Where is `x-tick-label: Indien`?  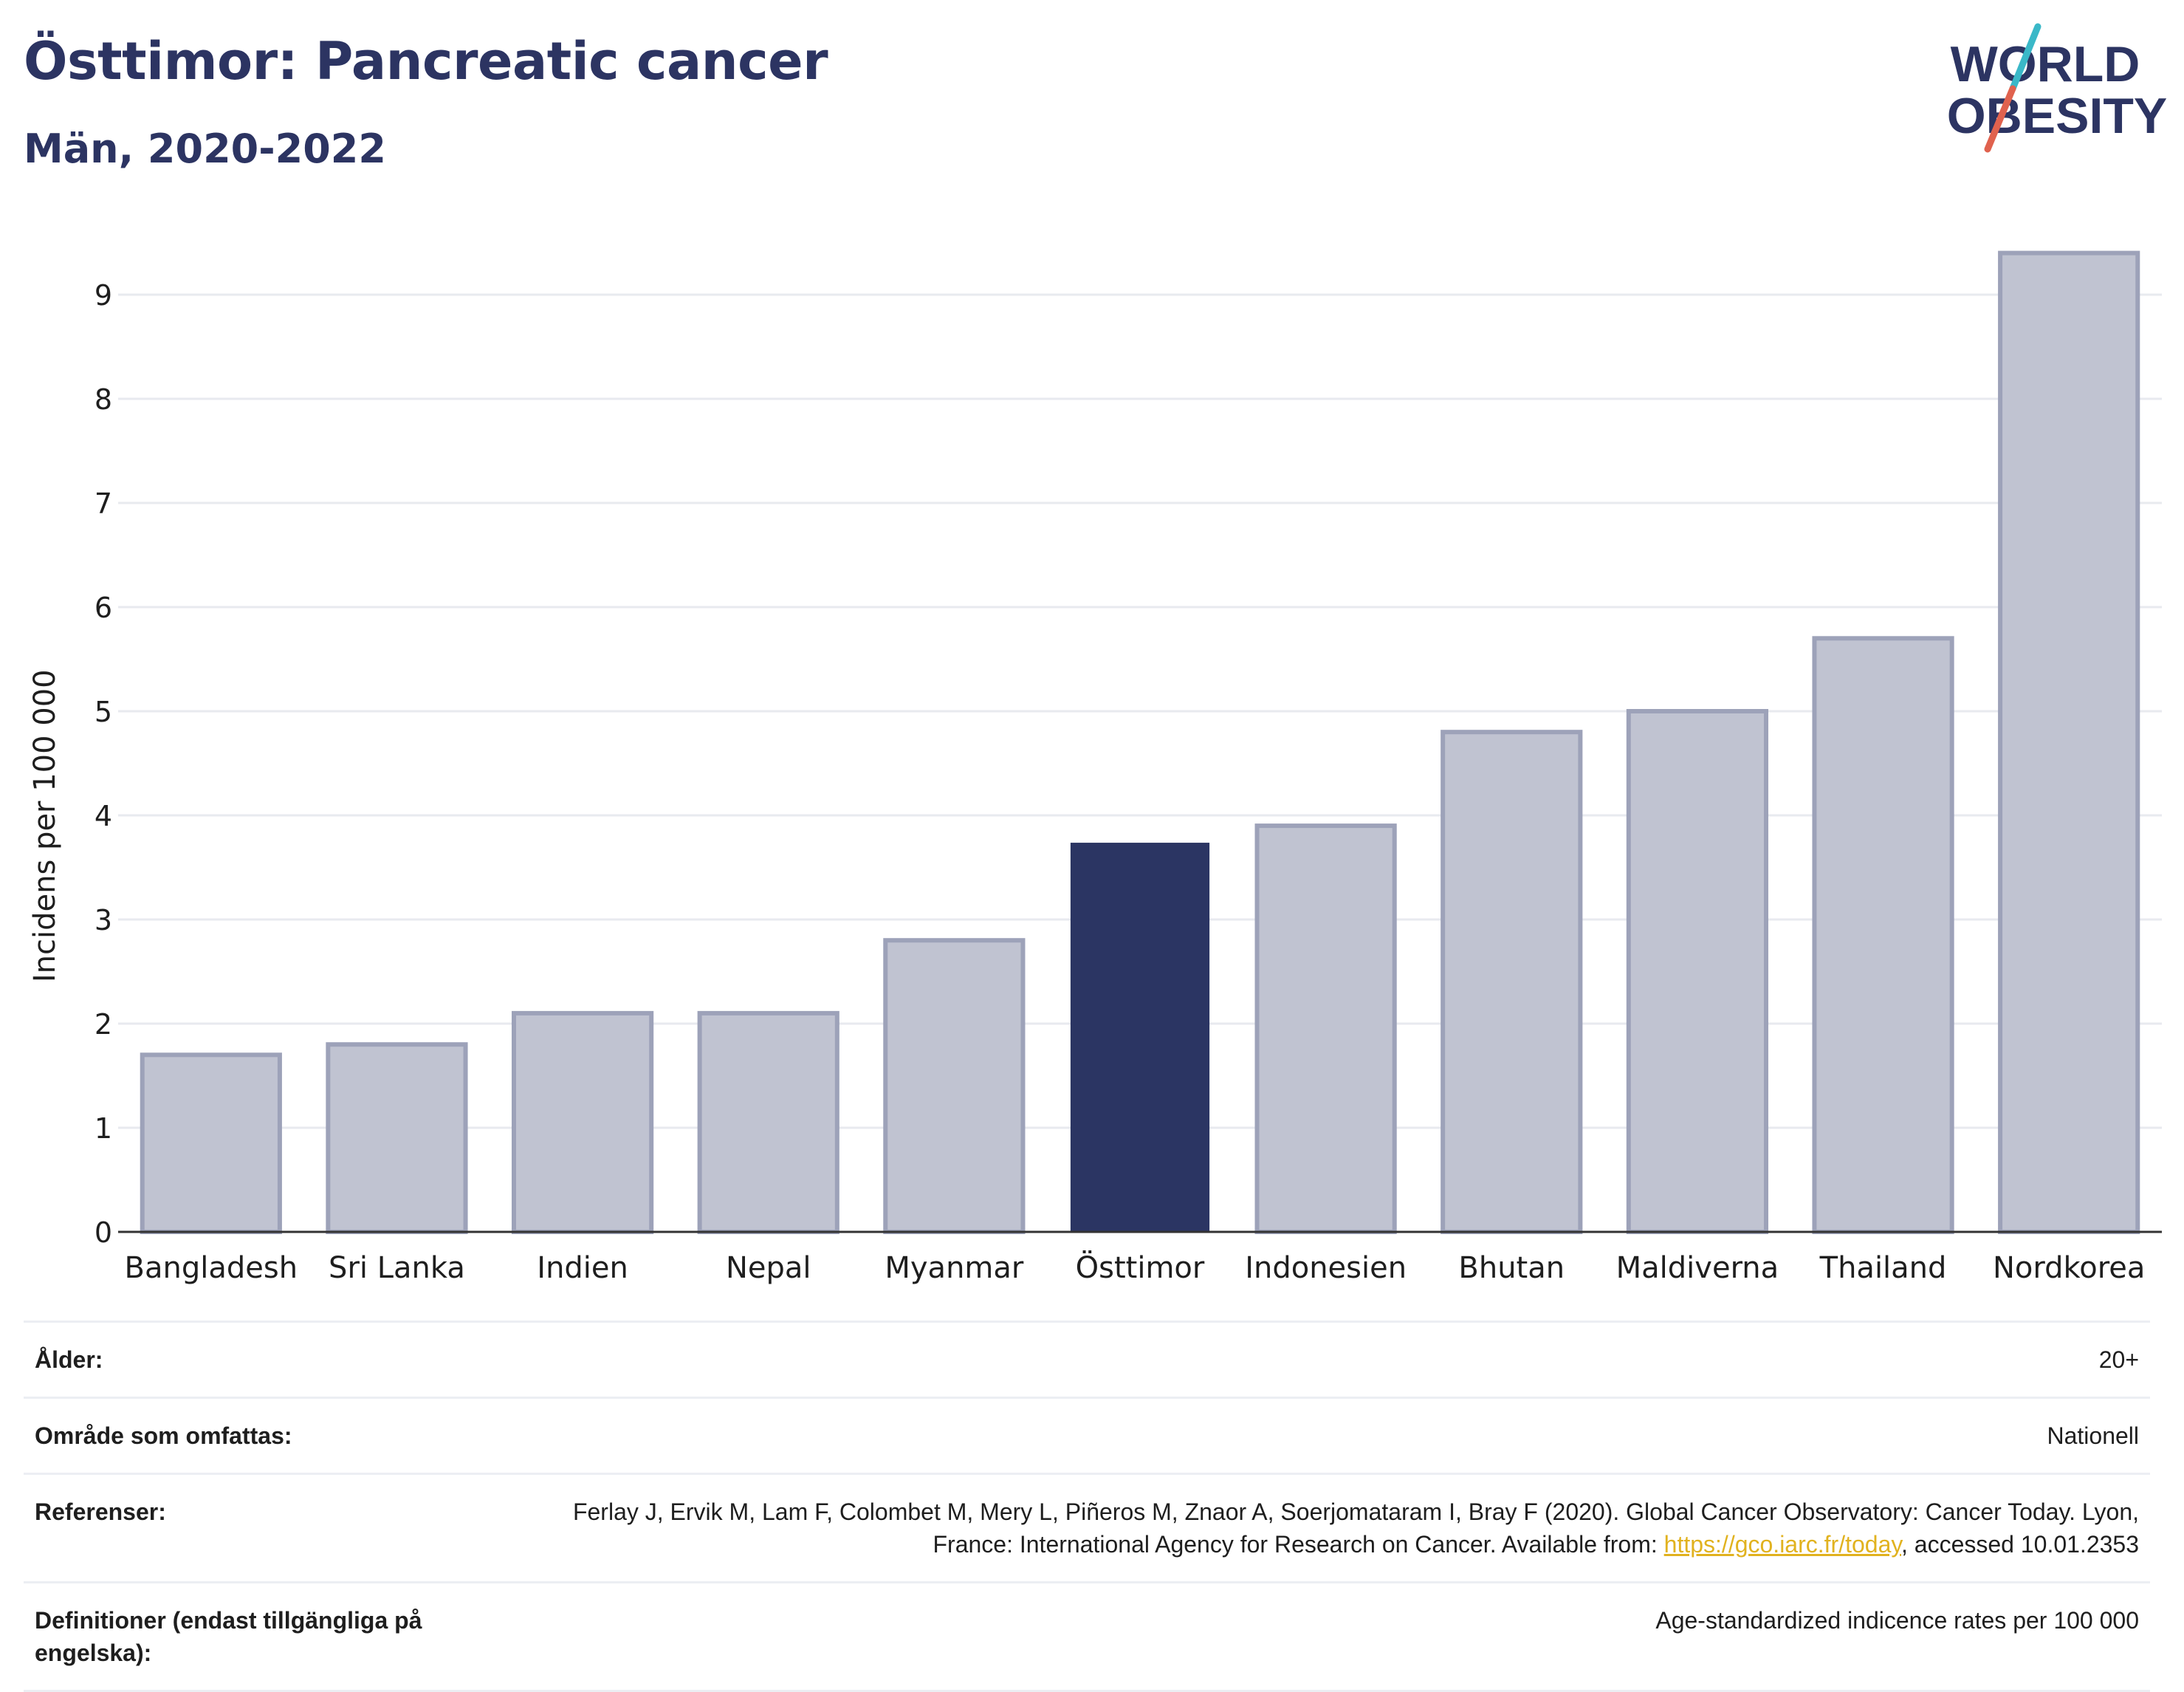 x-tick-label: Indien is located at coordinates (583, 1268).